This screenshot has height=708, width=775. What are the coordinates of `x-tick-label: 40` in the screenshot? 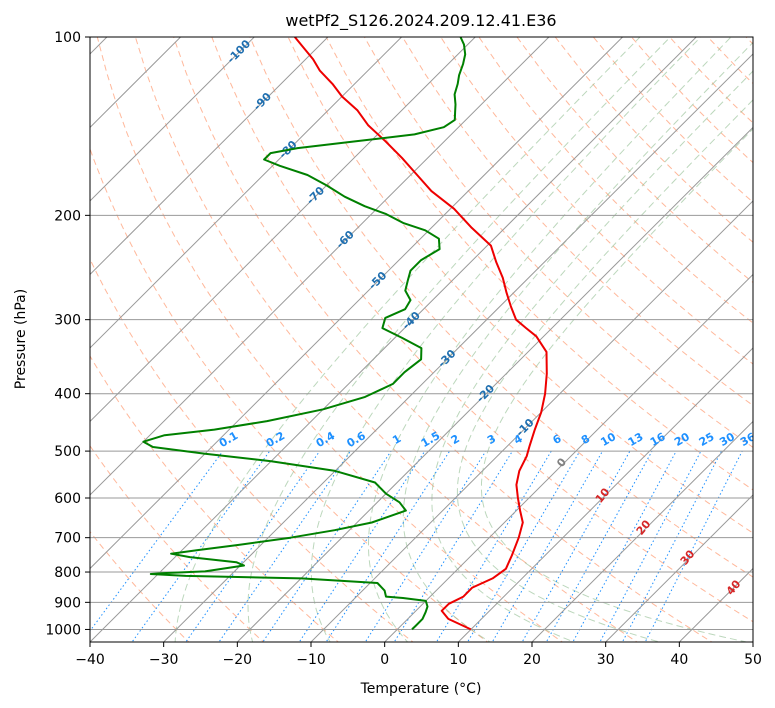 It's located at (679, 660).